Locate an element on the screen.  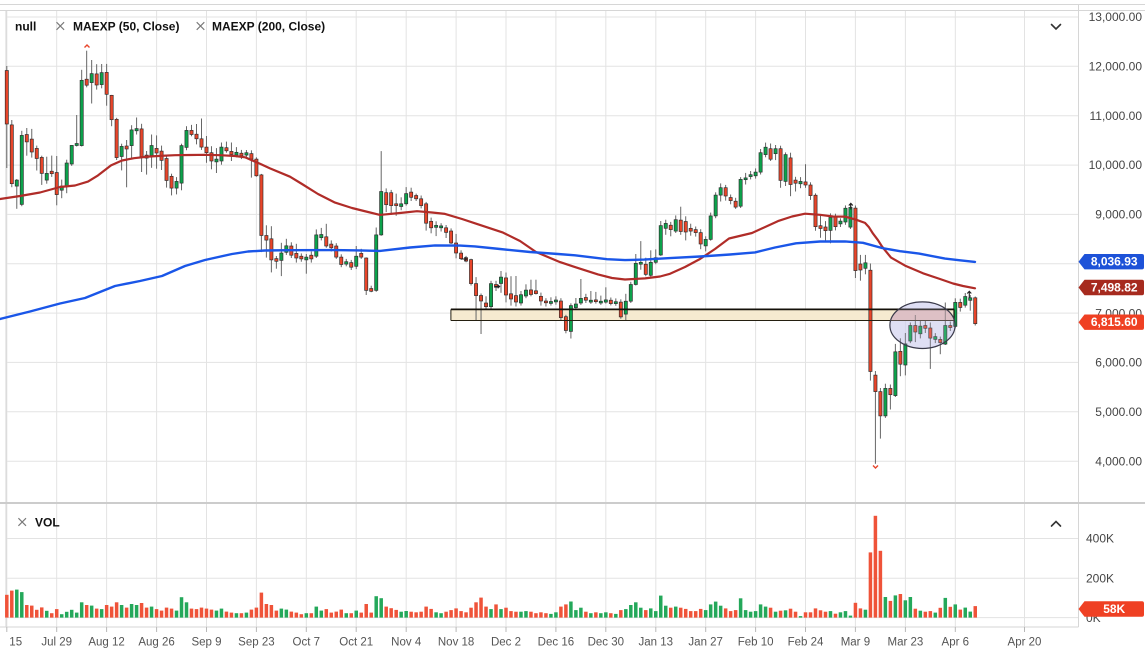
svg-text: Dec 30 is located at coordinates (606, 643).